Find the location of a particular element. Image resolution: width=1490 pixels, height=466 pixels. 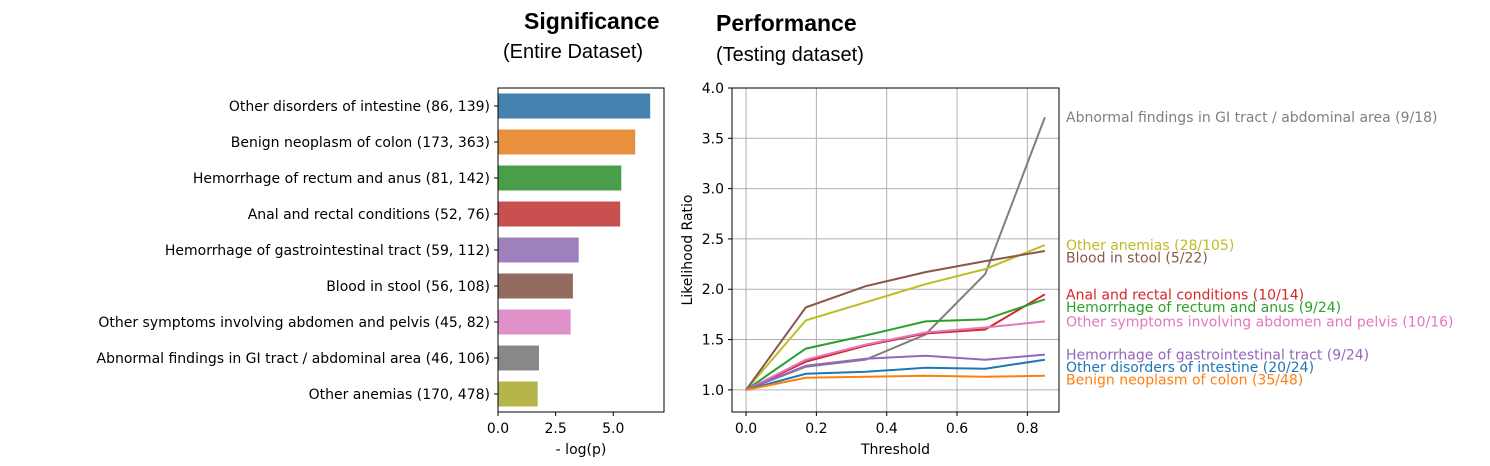

series-label: Anal and rectal conditions (10/14) is located at coordinates (1185, 295).